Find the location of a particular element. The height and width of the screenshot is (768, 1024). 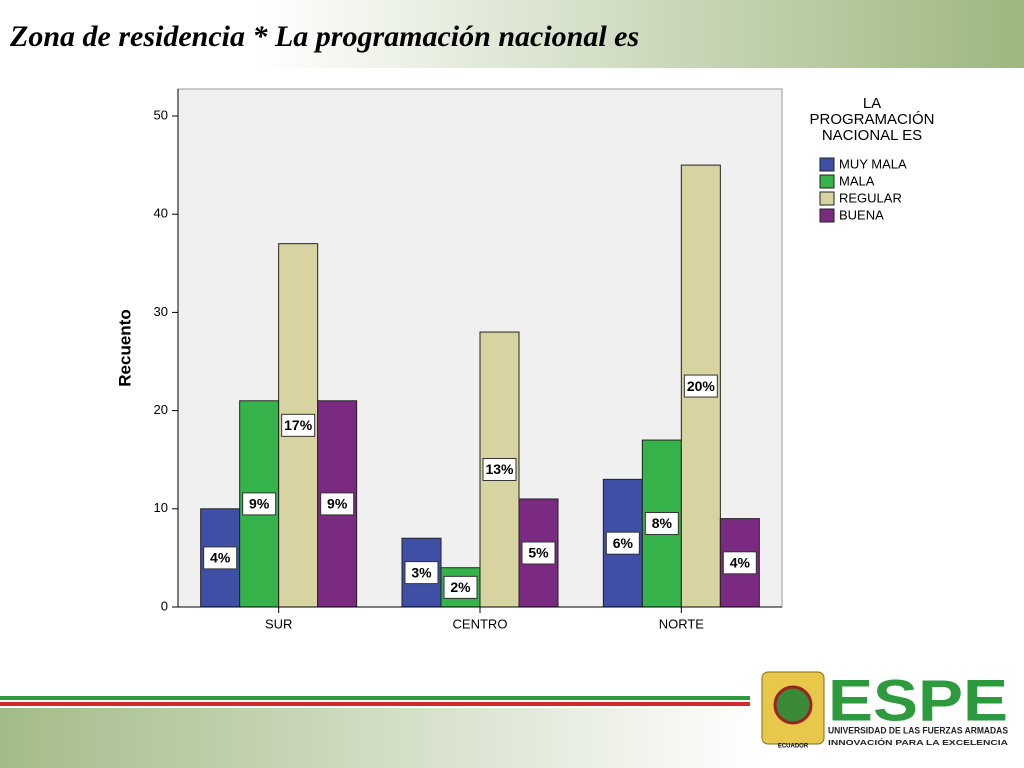

data-label: 8% is located at coordinates (662, 523).